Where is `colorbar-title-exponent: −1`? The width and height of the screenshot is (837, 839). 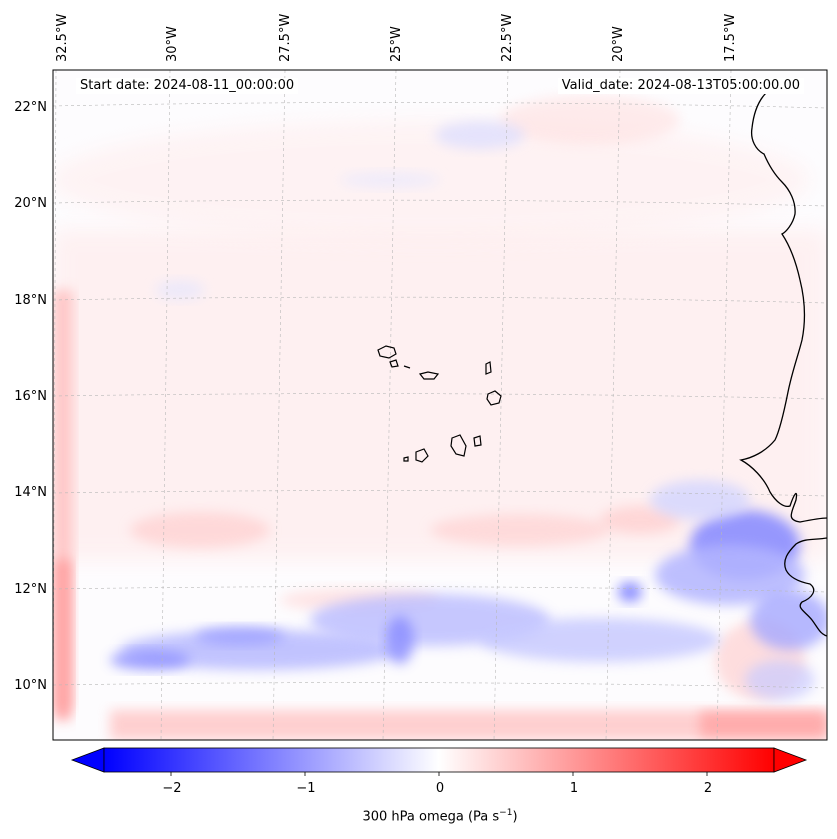 colorbar-title-exponent: −1 is located at coordinates (506, 813).